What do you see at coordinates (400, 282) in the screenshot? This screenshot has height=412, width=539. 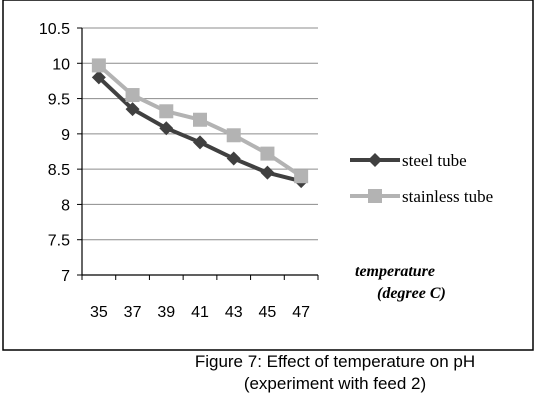 I see `x-axis-label: temperature (degree C)` at bounding box center [400, 282].